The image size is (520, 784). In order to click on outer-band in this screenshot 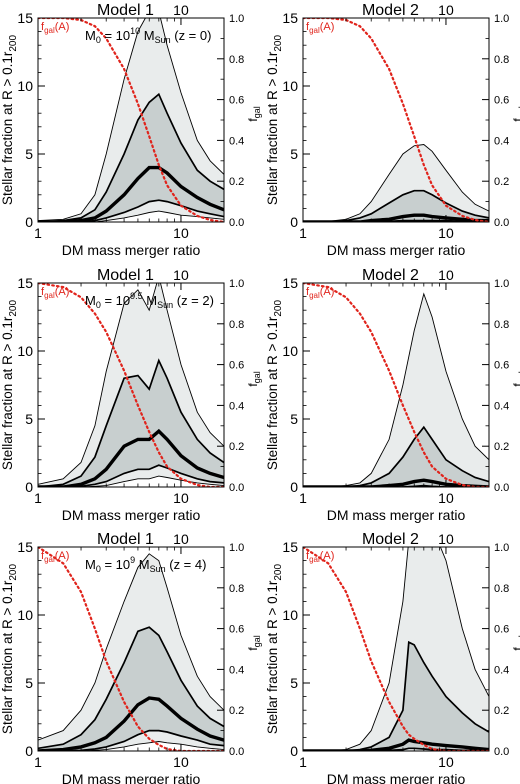, I will do `click(396, 390)`.